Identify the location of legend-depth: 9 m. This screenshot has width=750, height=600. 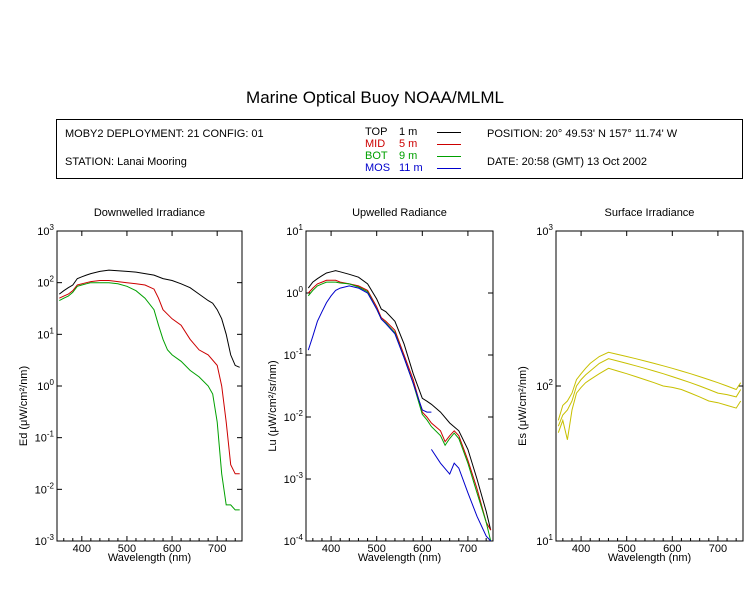
(408, 156).